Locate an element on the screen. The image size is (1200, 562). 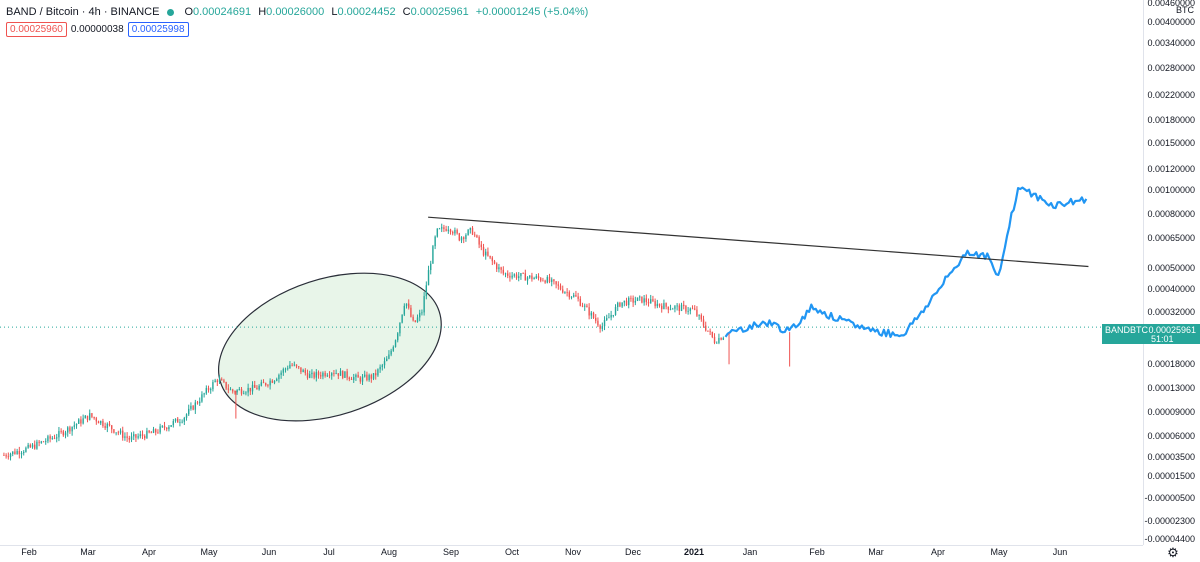
y-tick-label: 0.00460000 is located at coordinates (1171, 4).